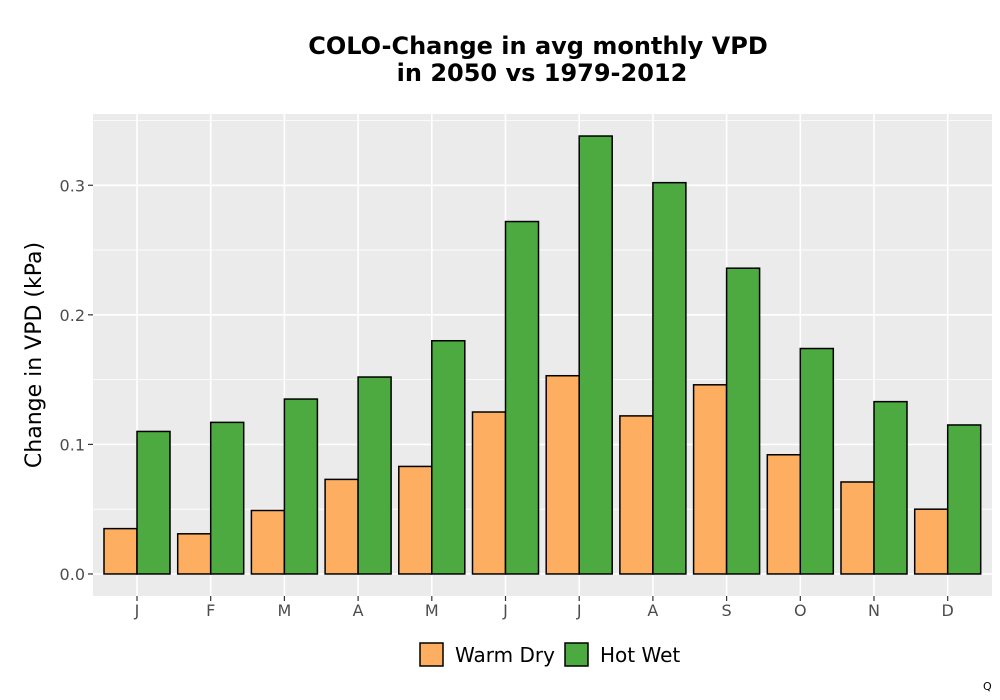  I want to click on y-axis-label: Change in VPD (kPa), so click(34, 355).